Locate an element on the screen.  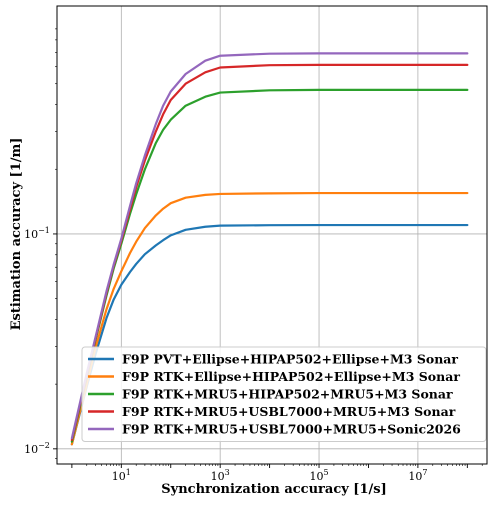
y-axis-label: Estimation accuracy [1/m] is located at coordinates (16, 234).